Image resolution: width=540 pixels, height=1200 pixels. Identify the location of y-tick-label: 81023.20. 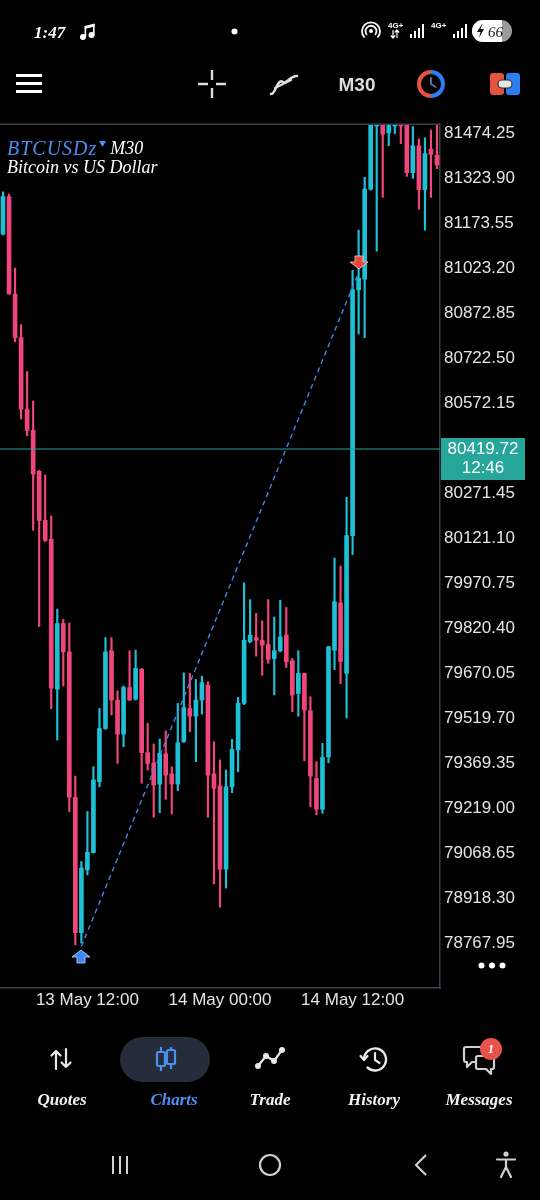
(479, 268).